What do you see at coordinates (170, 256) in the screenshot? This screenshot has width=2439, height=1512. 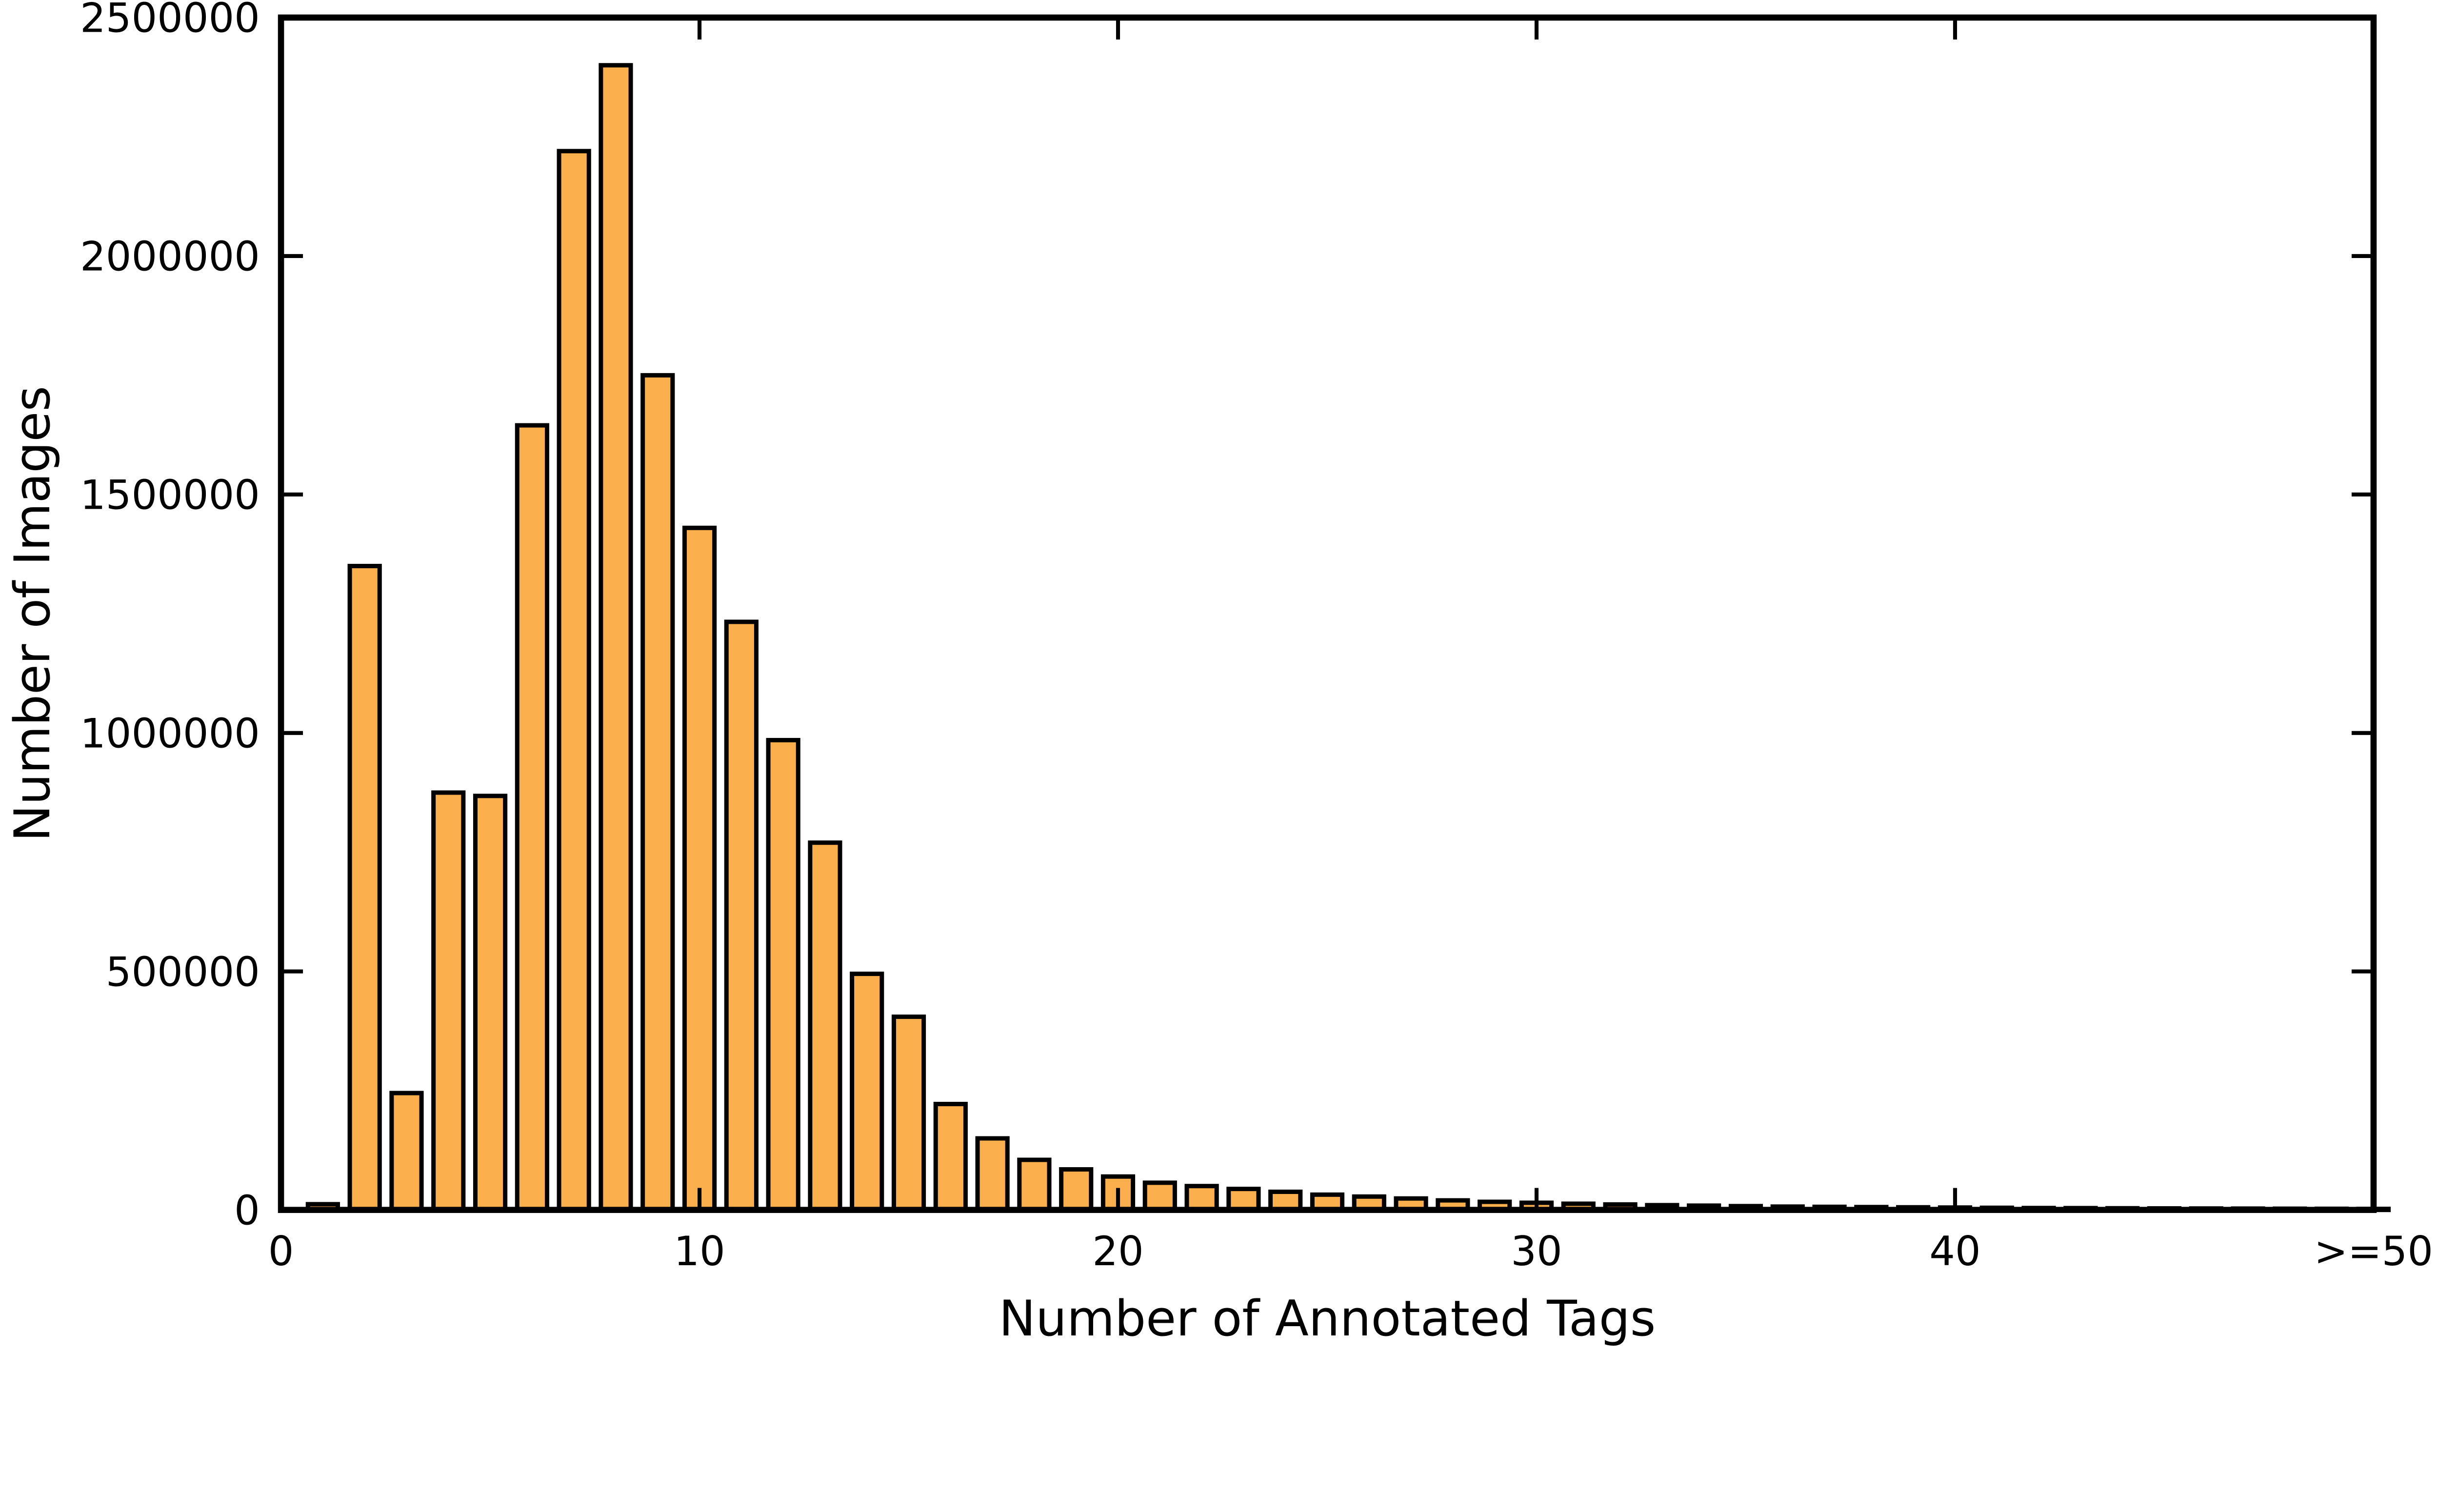 I see `y-tick-label: 2000000` at bounding box center [170, 256].